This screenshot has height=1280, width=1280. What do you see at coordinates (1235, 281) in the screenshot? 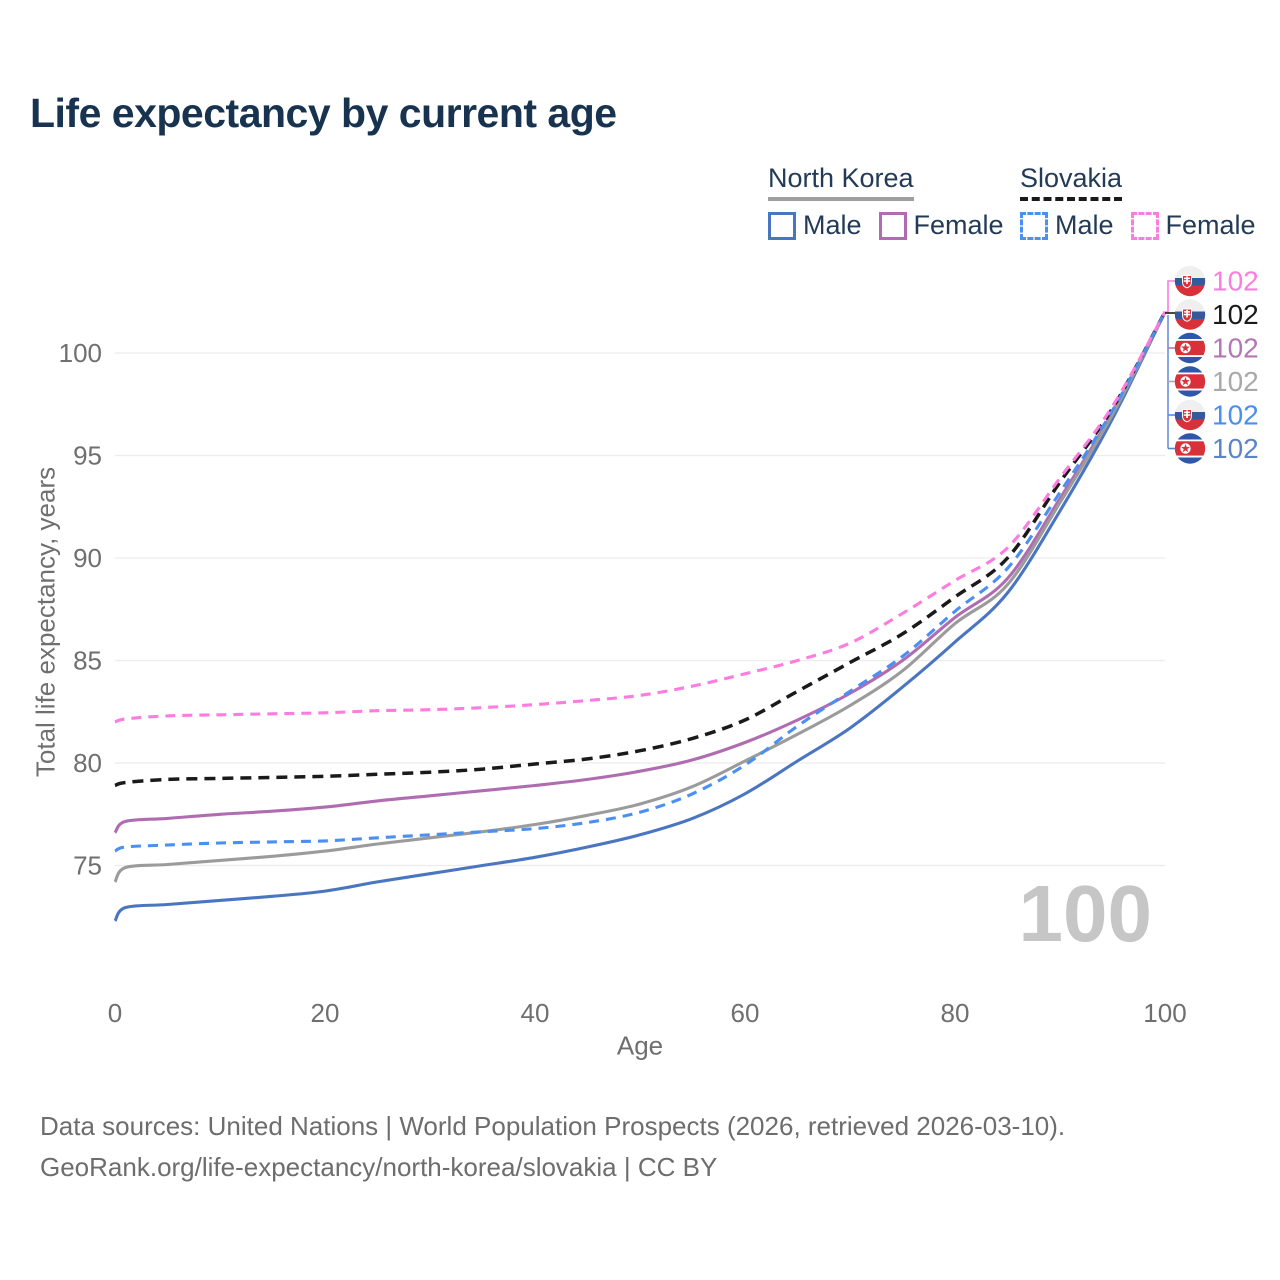
I see `end-value-label-slovakia-0: 102` at bounding box center [1235, 281].